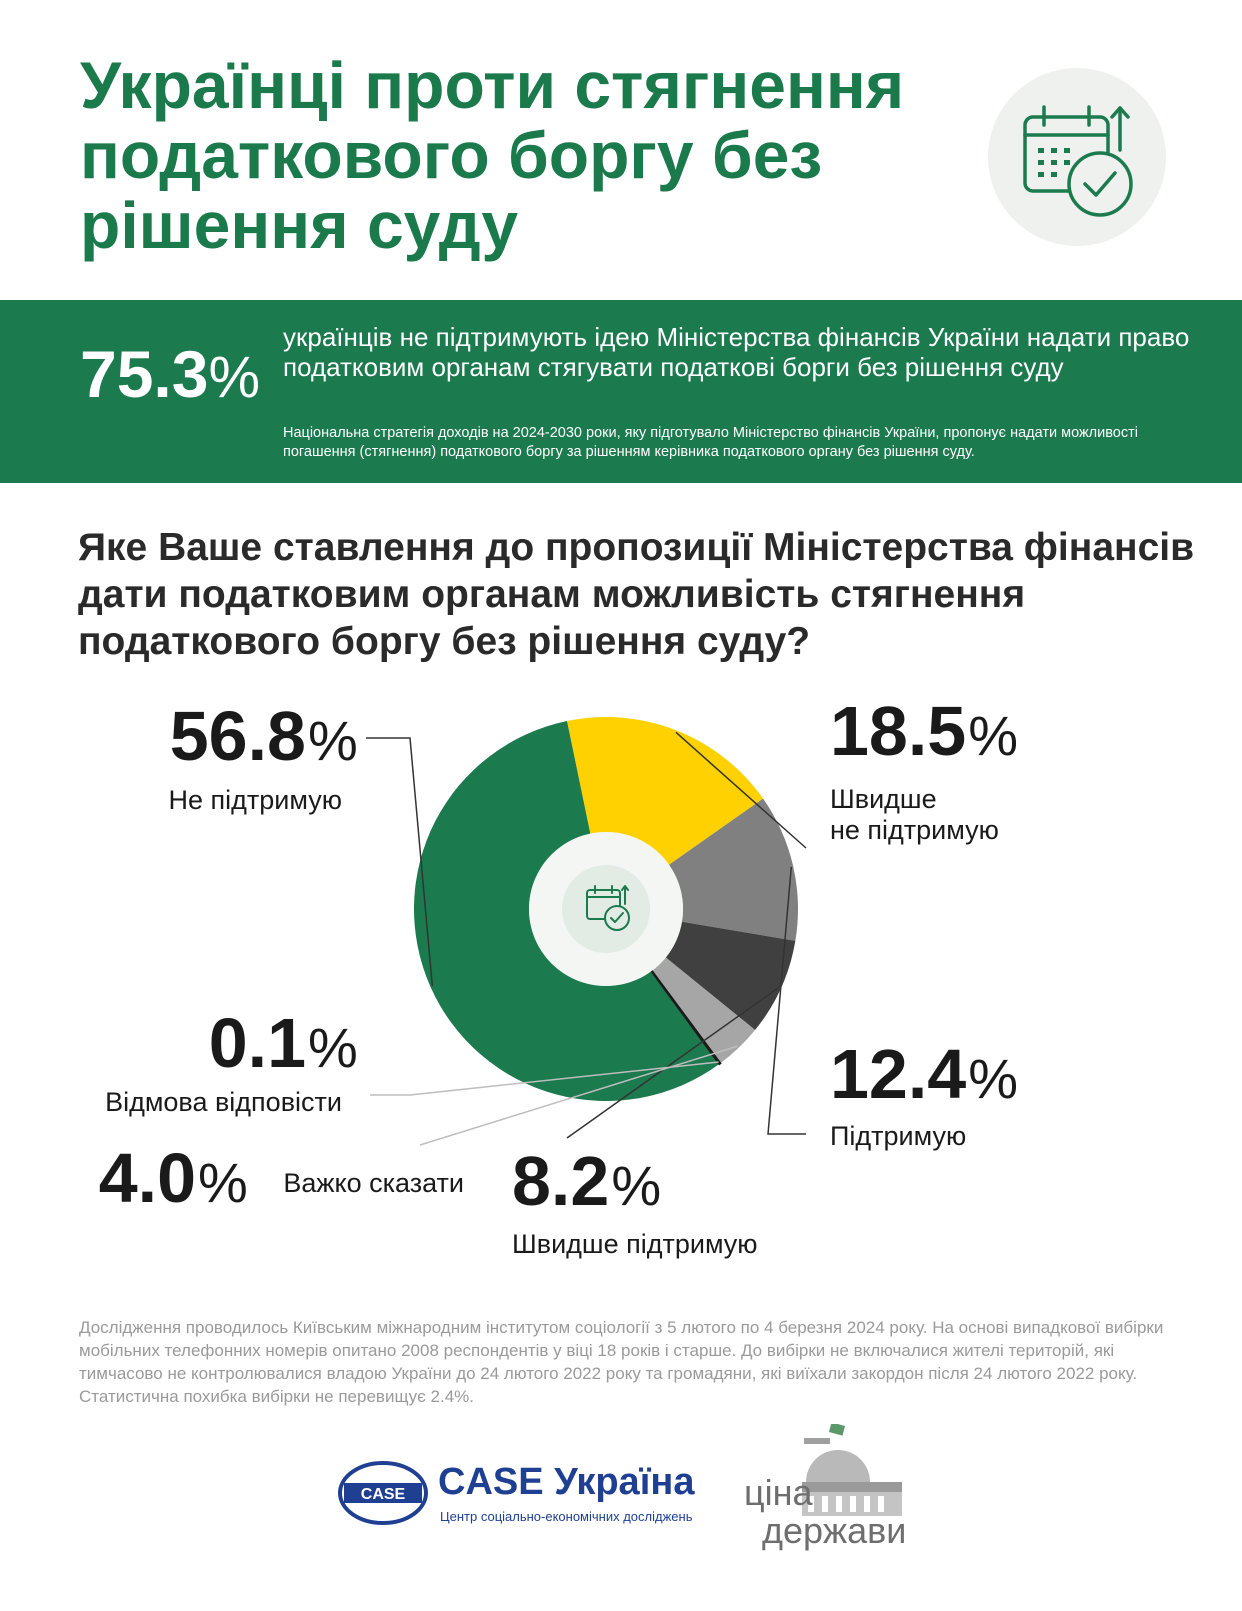  I want to click on headline-stat: 75.3%, so click(170, 376).